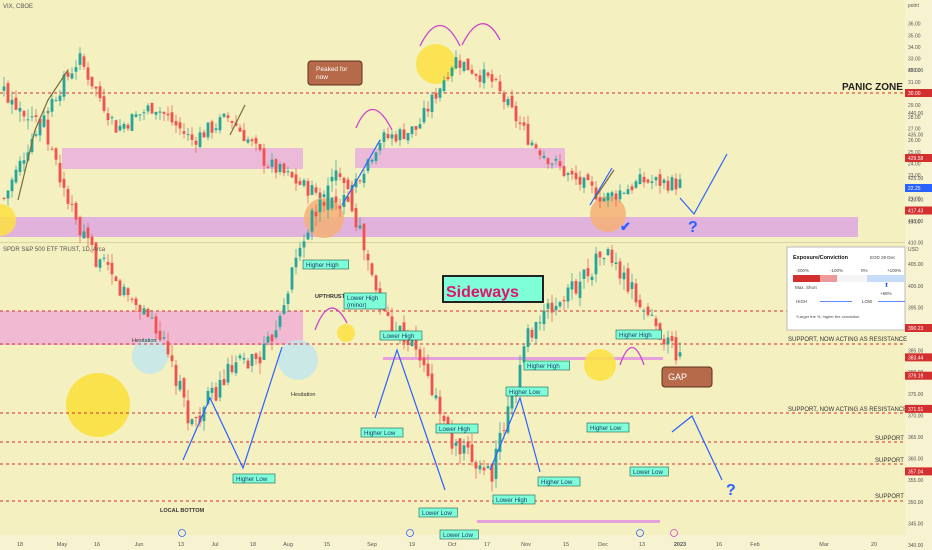 The width and height of the screenshot is (932, 550). I want to click on sideways-title-box, so click(493, 289).